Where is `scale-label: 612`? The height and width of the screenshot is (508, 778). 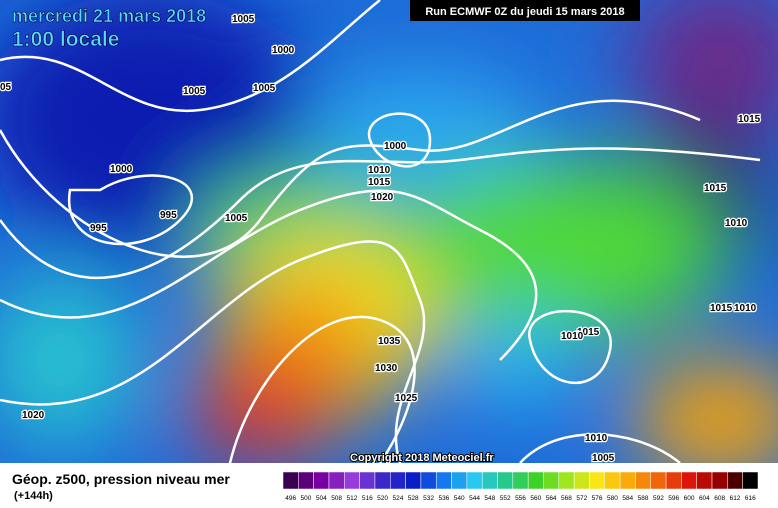 scale-label: 612 is located at coordinates (735, 498).